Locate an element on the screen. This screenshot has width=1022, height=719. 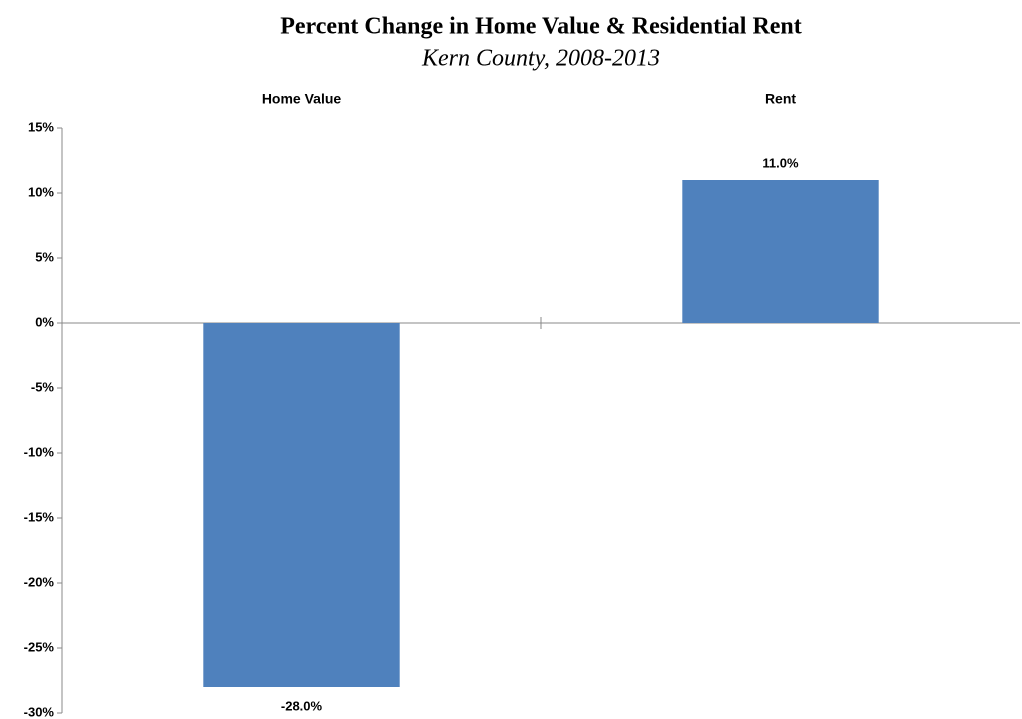
data-label: 11.0% is located at coordinates (780, 162).